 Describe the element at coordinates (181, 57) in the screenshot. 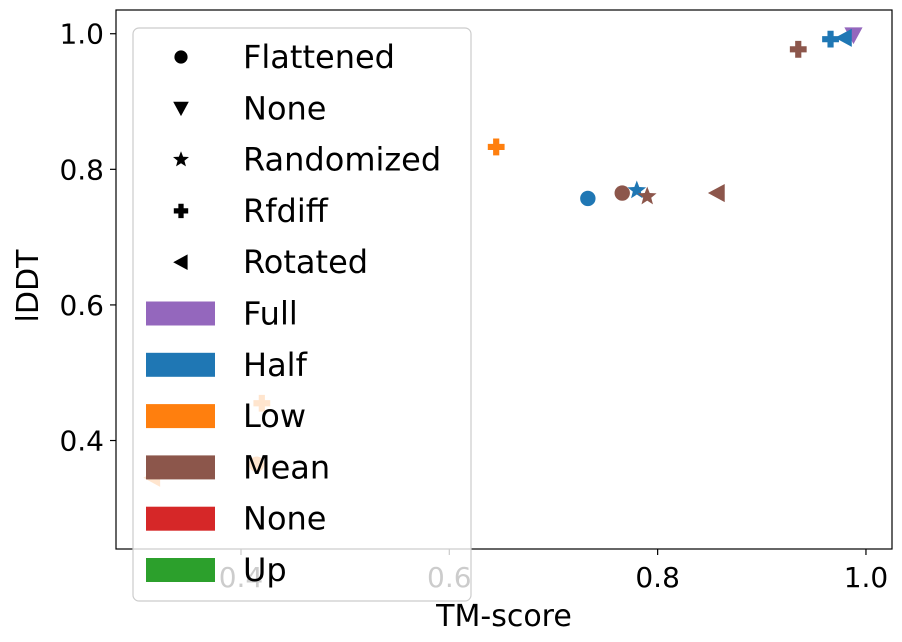

I see `legend-marker-circle` at that location.